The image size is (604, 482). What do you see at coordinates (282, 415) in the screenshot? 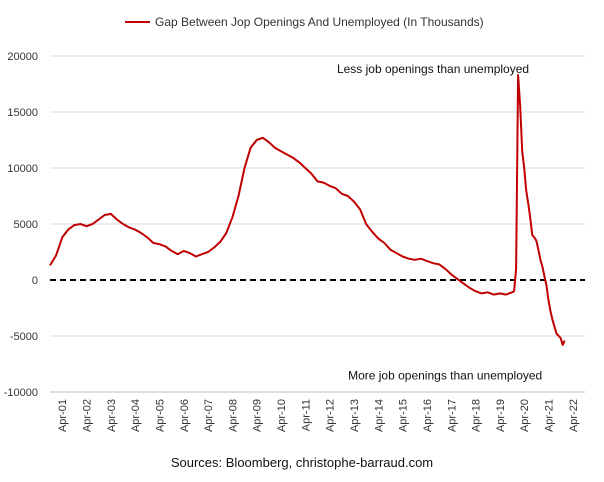
I see `x-tick-label: Apr-10` at bounding box center [282, 415].